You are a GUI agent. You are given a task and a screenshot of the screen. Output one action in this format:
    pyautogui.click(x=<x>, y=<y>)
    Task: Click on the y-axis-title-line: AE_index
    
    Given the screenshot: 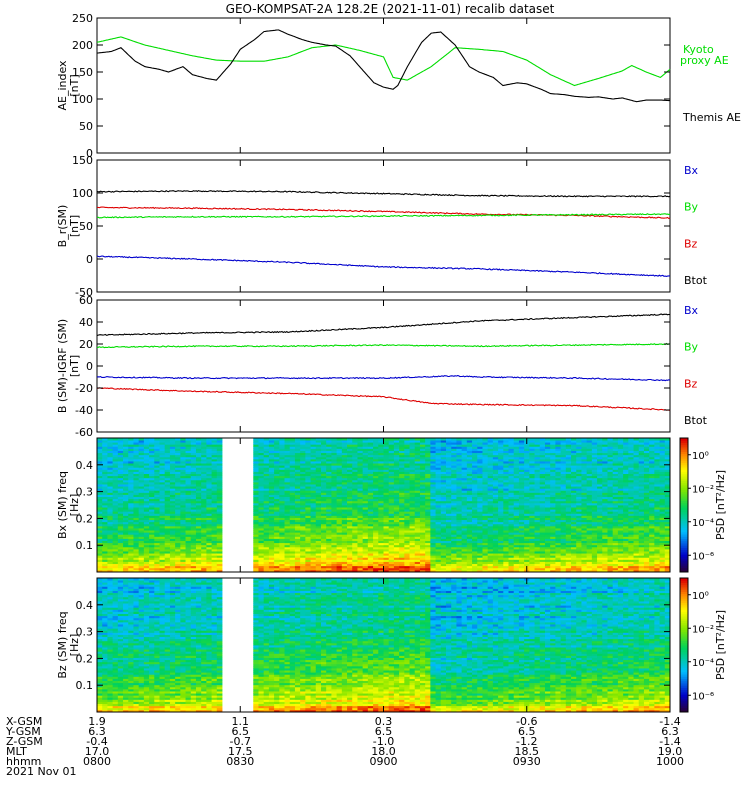 What is the action you would take?
    pyautogui.click(x=62, y=85)
    